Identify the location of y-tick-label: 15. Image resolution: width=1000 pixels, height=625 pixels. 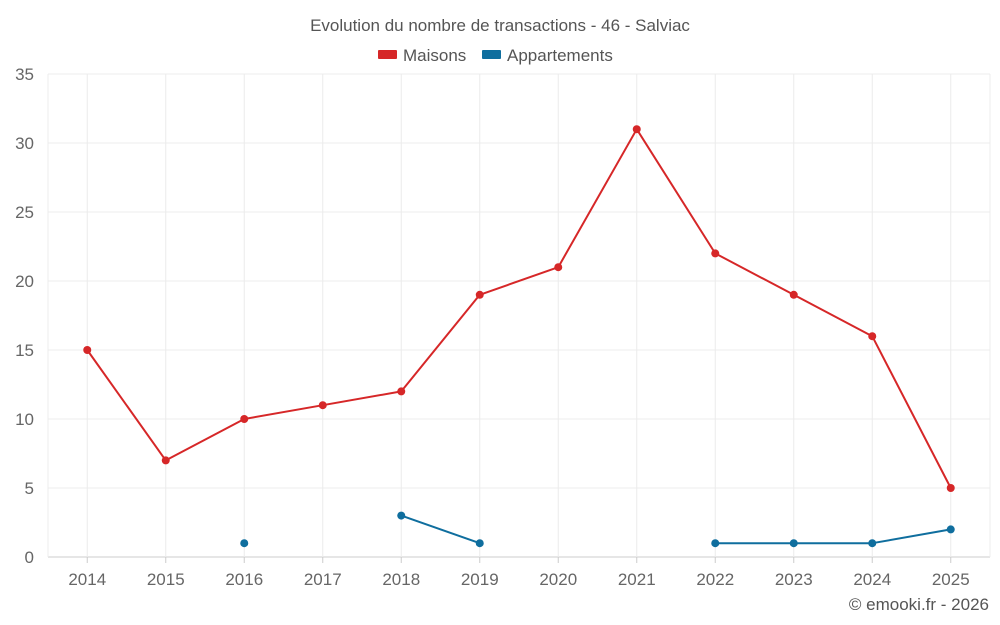
(24, 350).